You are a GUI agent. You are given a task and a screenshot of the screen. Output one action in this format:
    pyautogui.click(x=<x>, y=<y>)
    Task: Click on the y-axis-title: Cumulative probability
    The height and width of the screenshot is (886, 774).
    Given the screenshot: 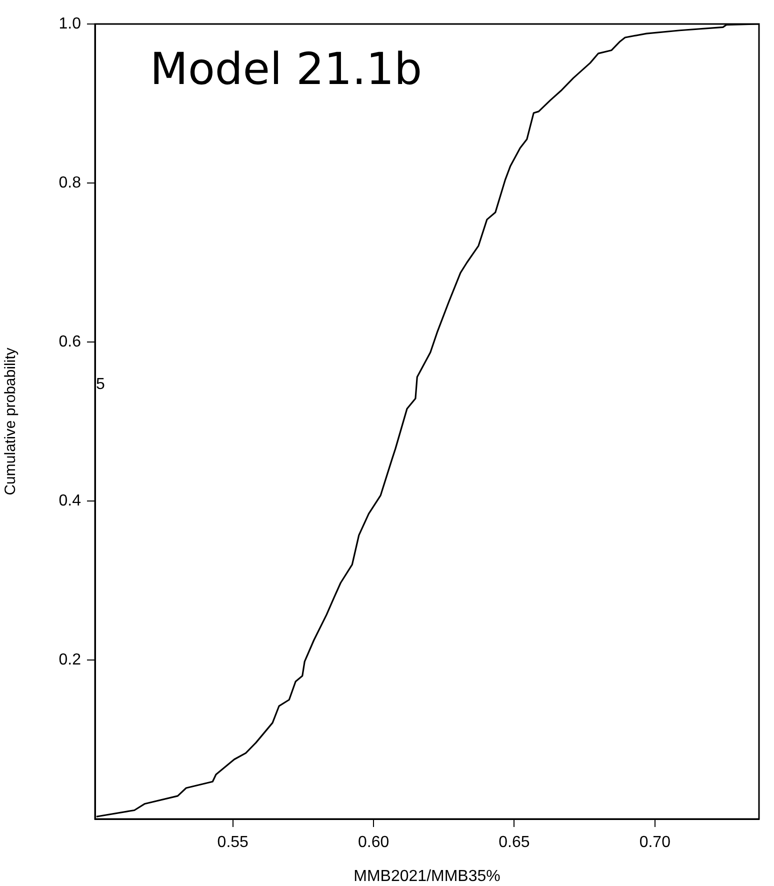 What is the action you would take?
    pyautogui.click(x=11, y=421)
    